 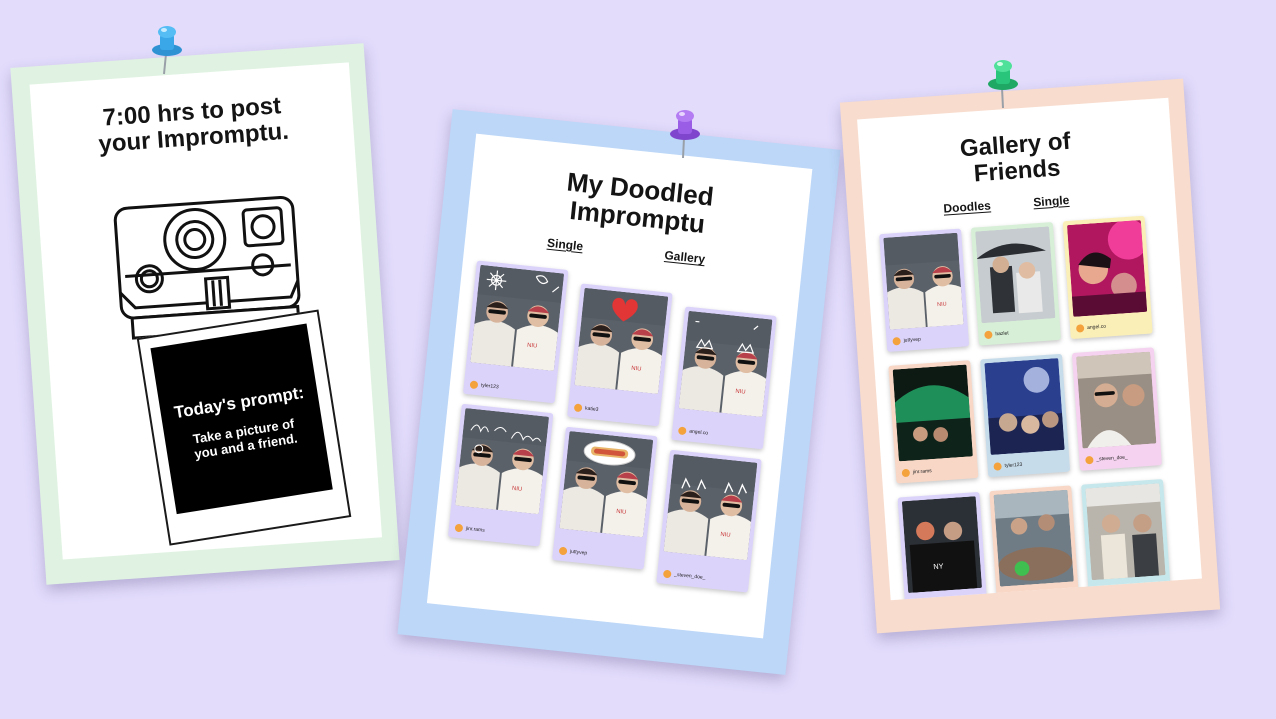 What do you see at coordinates (192, 125) in the screenshot?
I see `timer-title: 7:00 hrs to post your Impromptu.` at bounding box center [192, 125].